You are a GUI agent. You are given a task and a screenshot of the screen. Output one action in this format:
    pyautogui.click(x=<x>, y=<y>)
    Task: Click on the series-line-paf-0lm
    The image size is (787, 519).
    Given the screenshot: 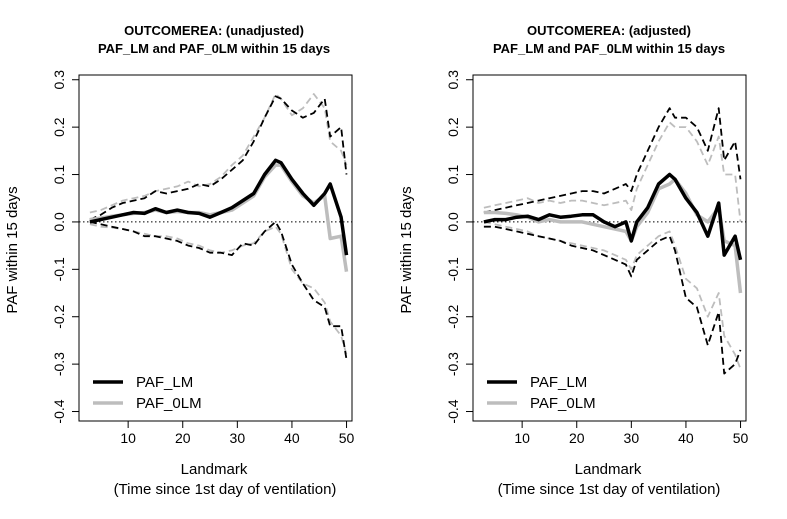 What is the action you would take?
    pyautogui.click(x=613, y=235)
    